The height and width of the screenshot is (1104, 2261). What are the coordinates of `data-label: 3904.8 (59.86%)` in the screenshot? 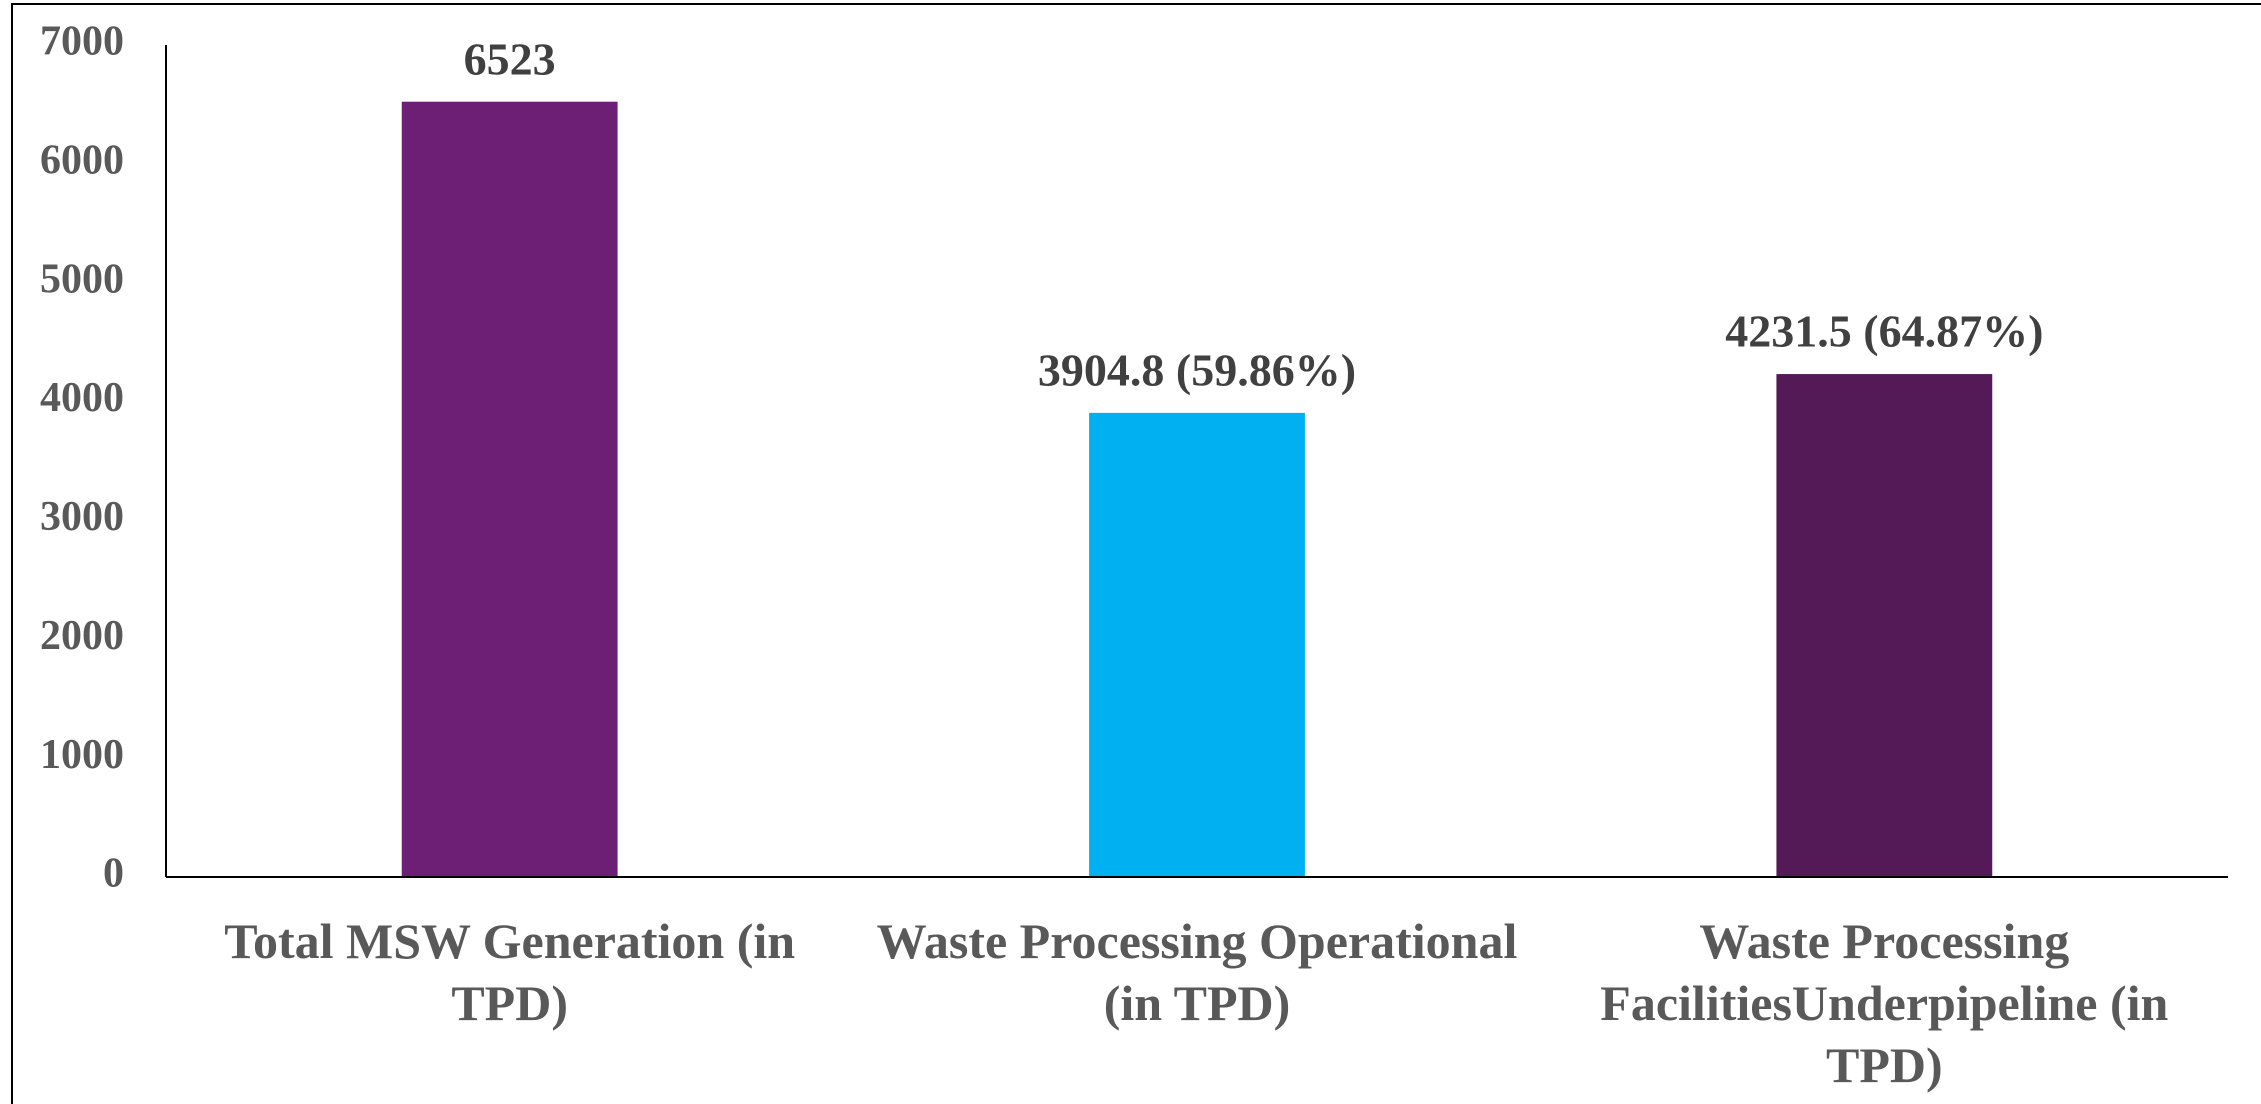 It's located at (1197, 369).